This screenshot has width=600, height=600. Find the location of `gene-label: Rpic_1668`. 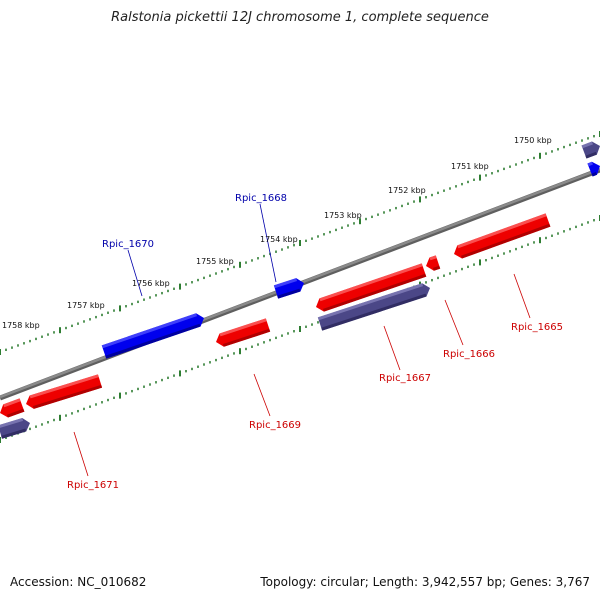

gene-label: Rpic_1668 is located at coordinates (261, 198).